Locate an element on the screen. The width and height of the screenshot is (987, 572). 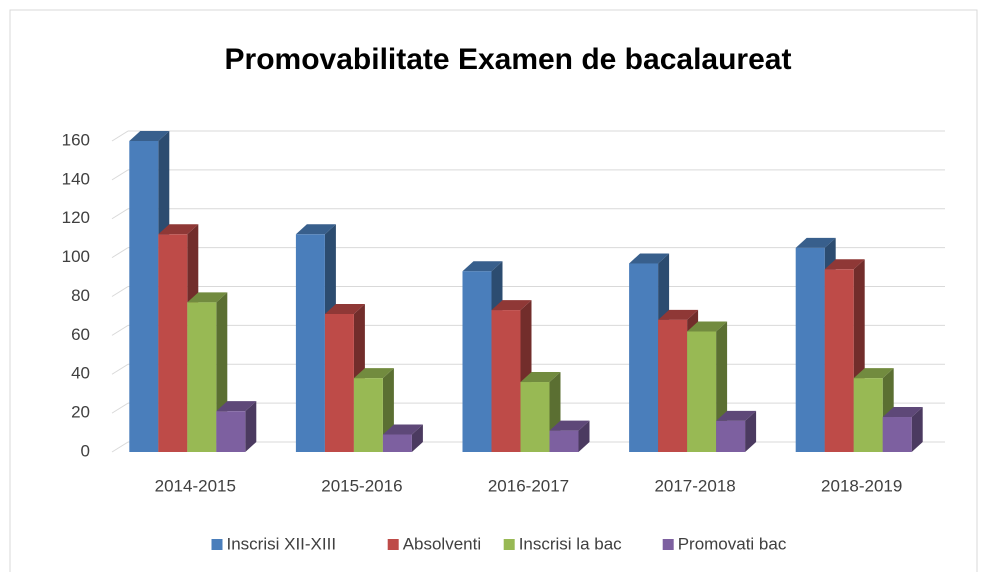
y-tick-label: 140 is located at coordinates (76, 178).